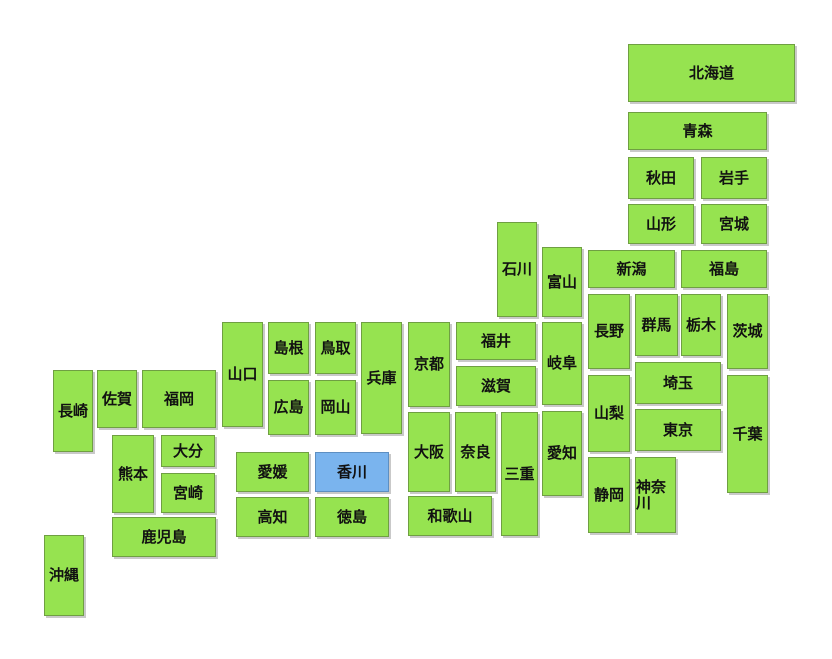 The image size is (832, 659). Describe the element at coordinates (335, 407) in the screenshot. I see `prefecture-okayama: 岡山` at that location.